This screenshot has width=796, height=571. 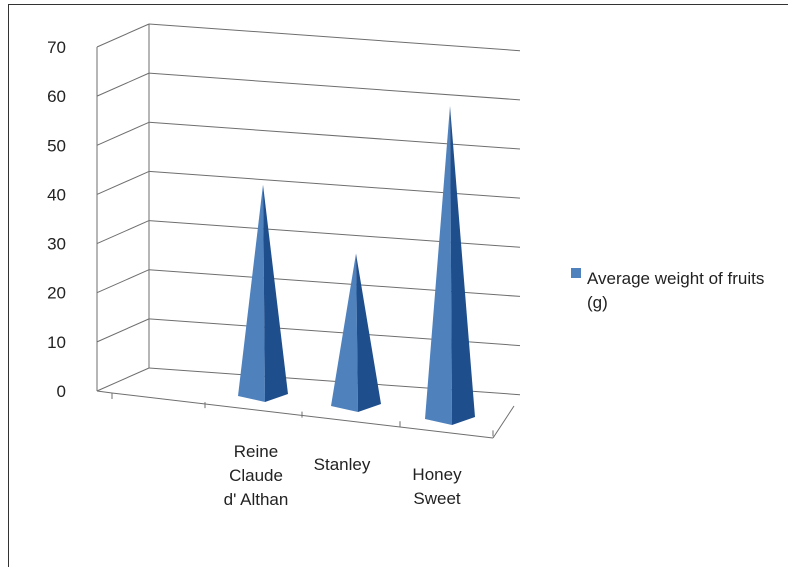 I want to click on legend-swatch, so click(x=576, y=273).